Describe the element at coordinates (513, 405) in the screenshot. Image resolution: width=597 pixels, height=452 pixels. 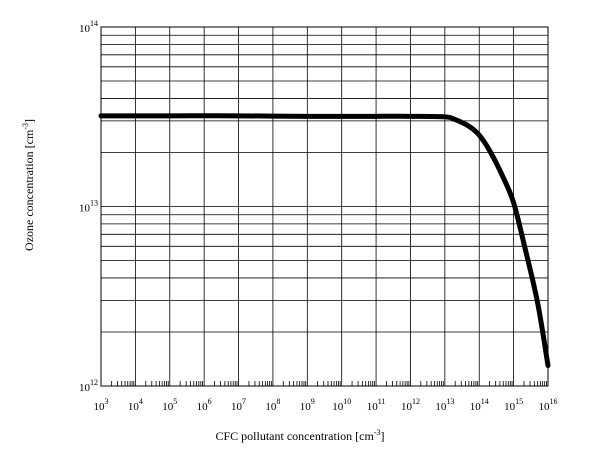
I see `x-tick-label: 10¹⁵` at that location.